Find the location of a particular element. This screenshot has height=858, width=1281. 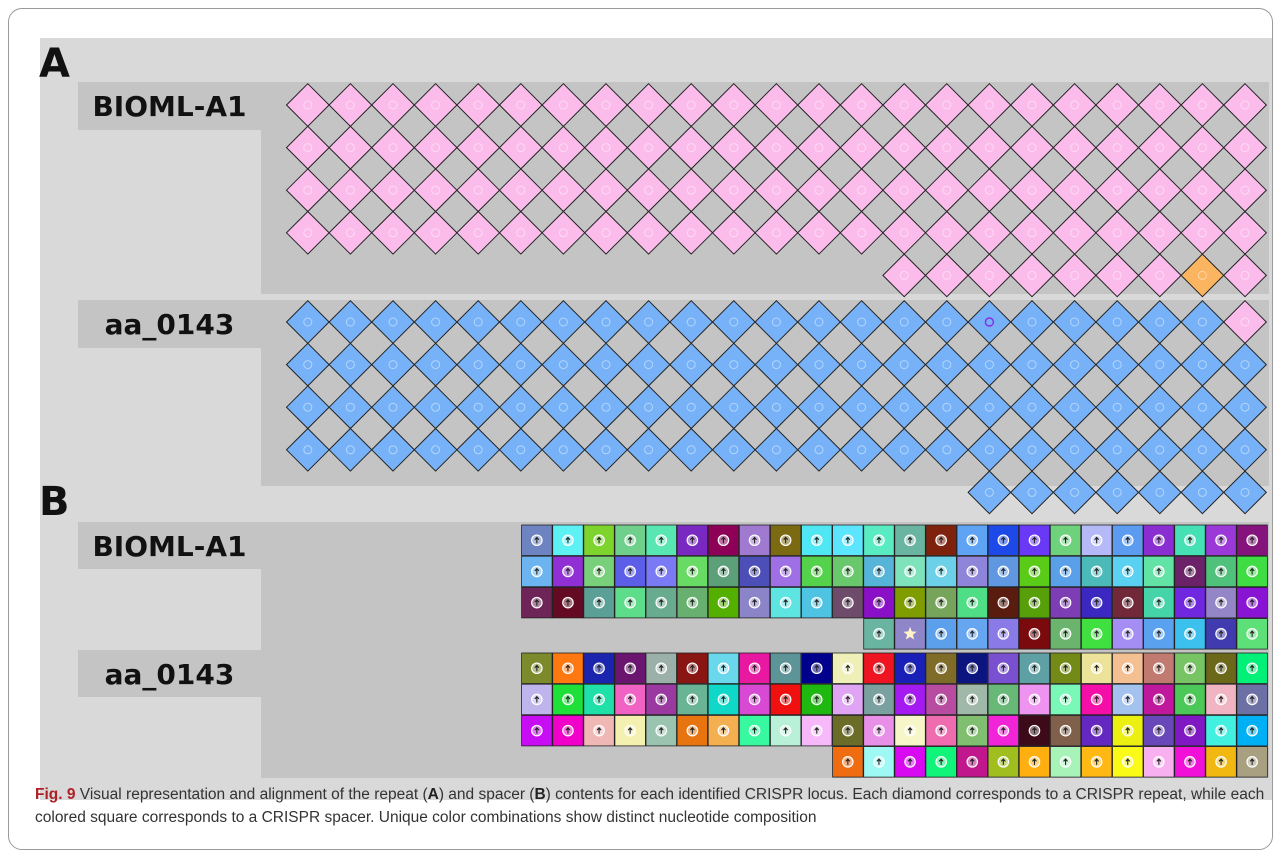

spacer-star is located at coordinates (910, 633).